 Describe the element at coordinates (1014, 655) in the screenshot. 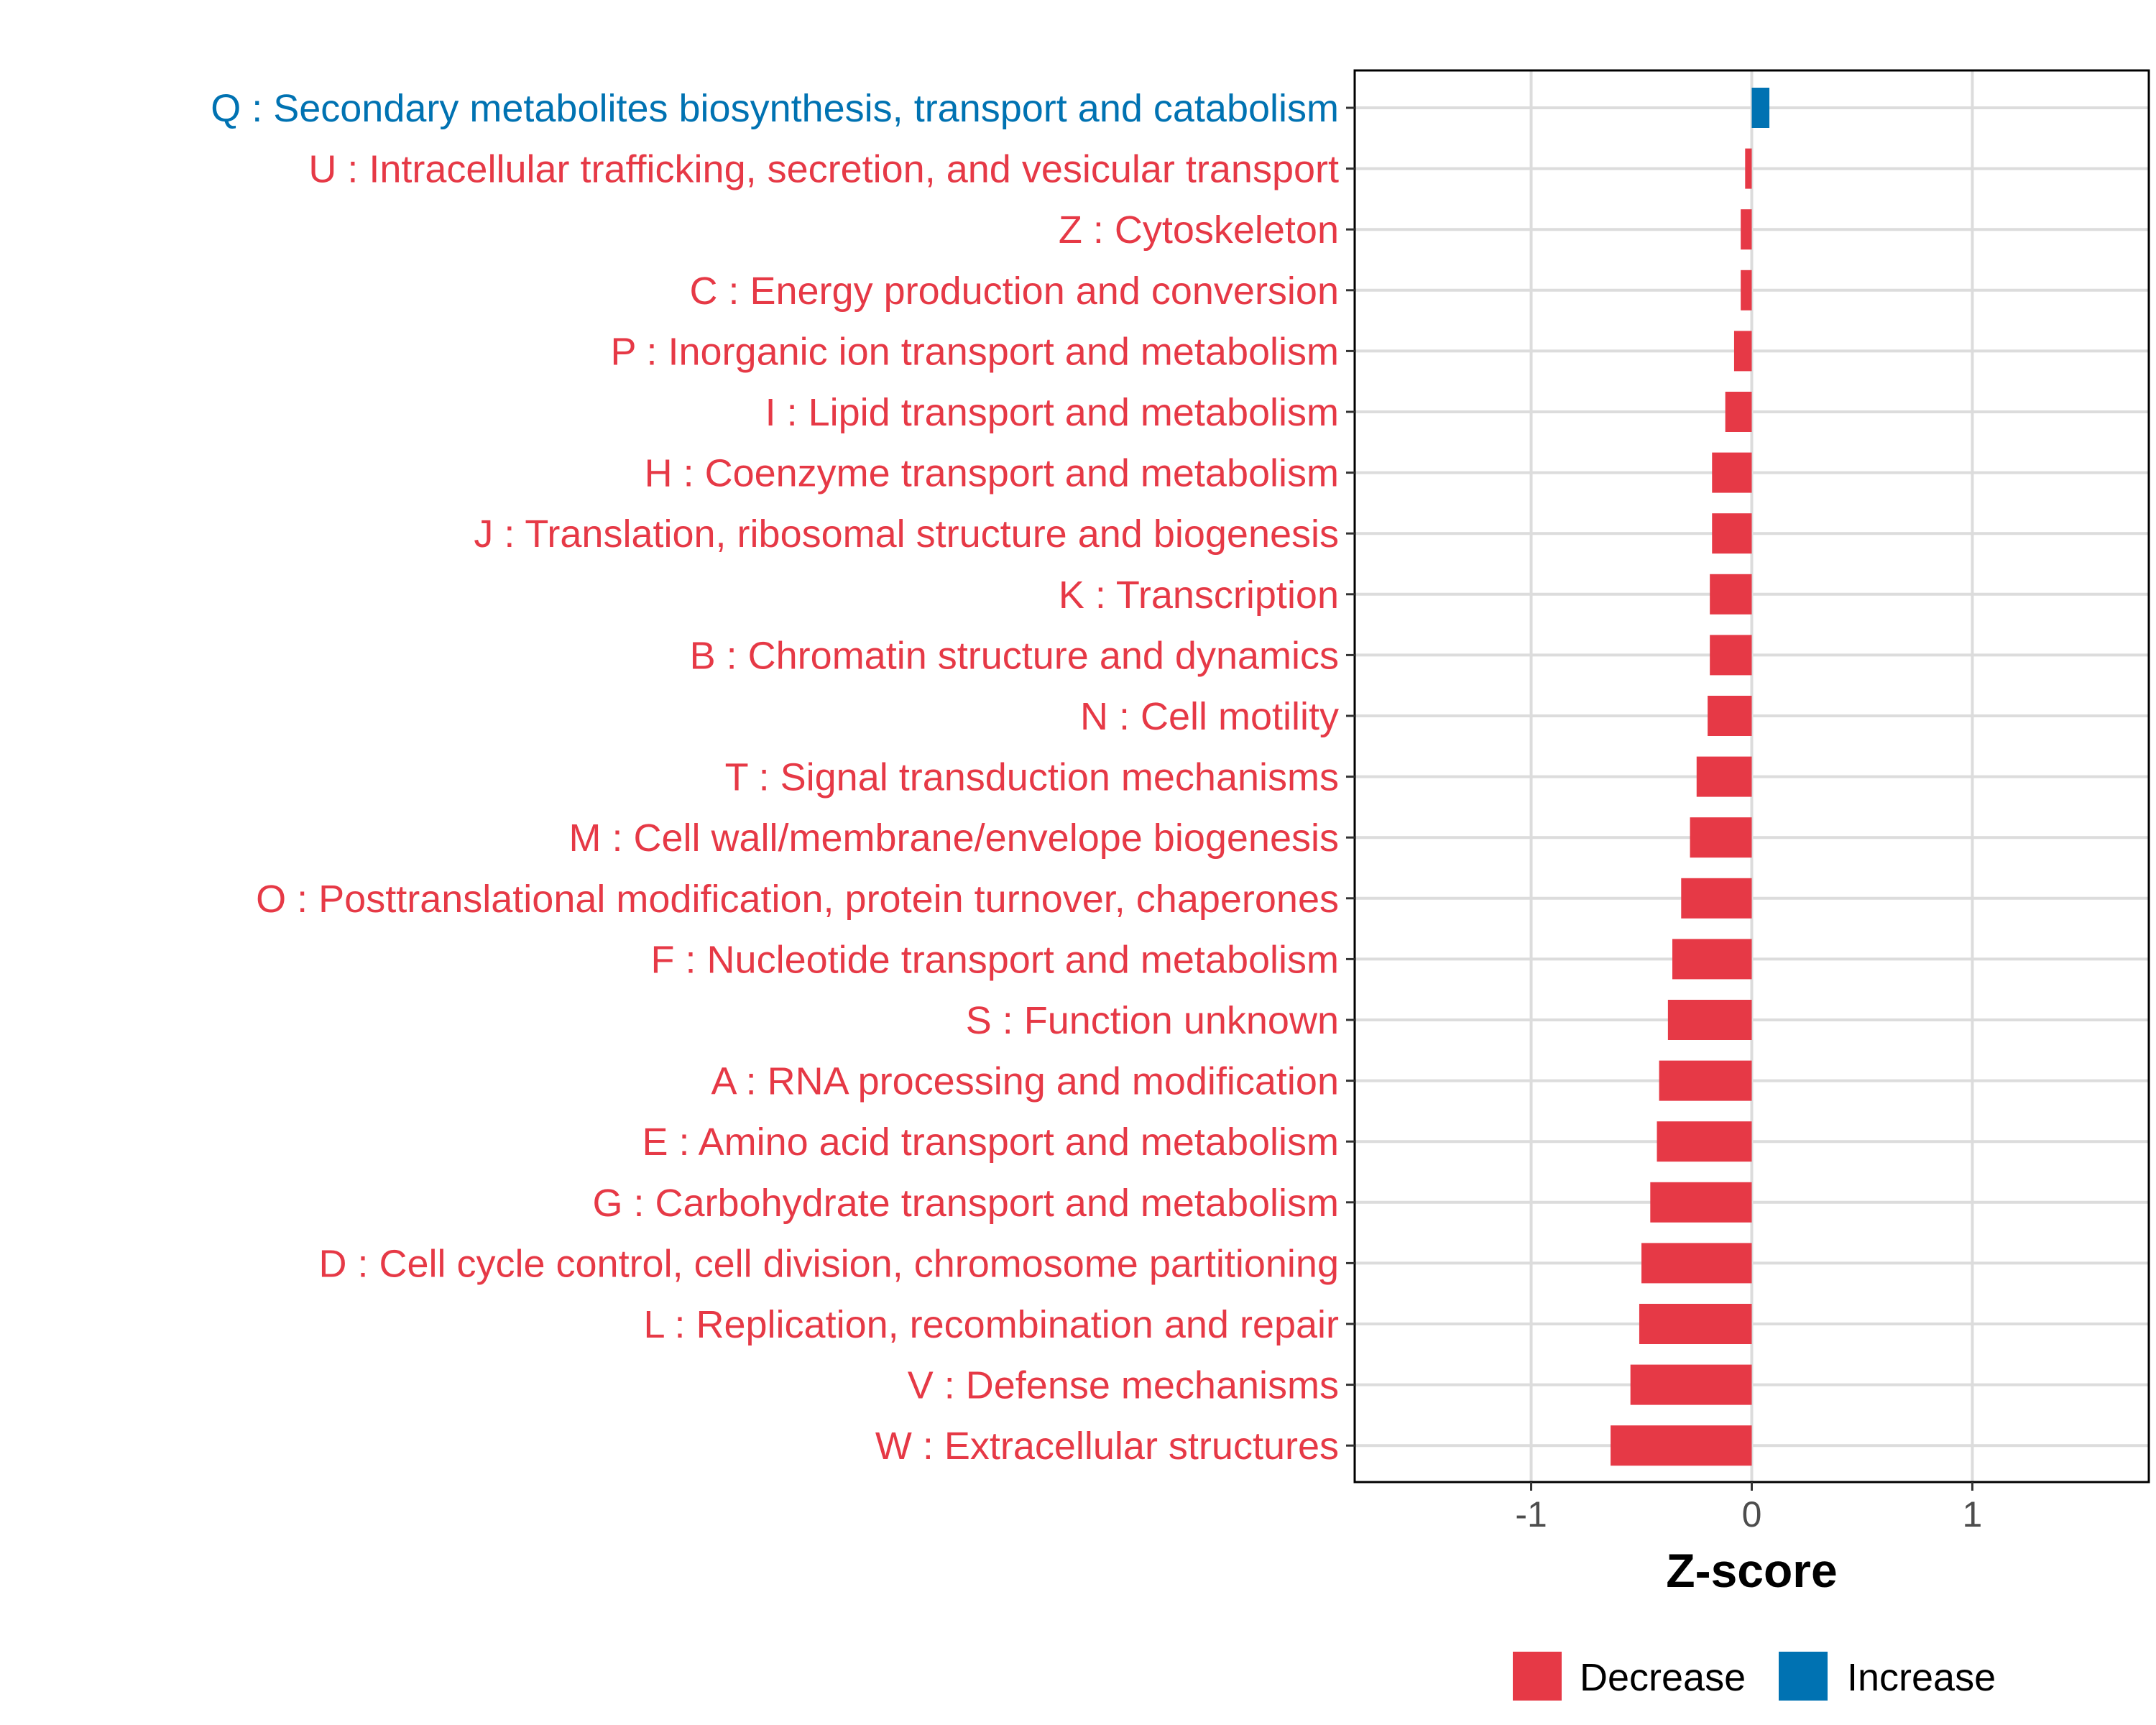

I see `category-label: B : Chromatin structure and dynamics` at that location.